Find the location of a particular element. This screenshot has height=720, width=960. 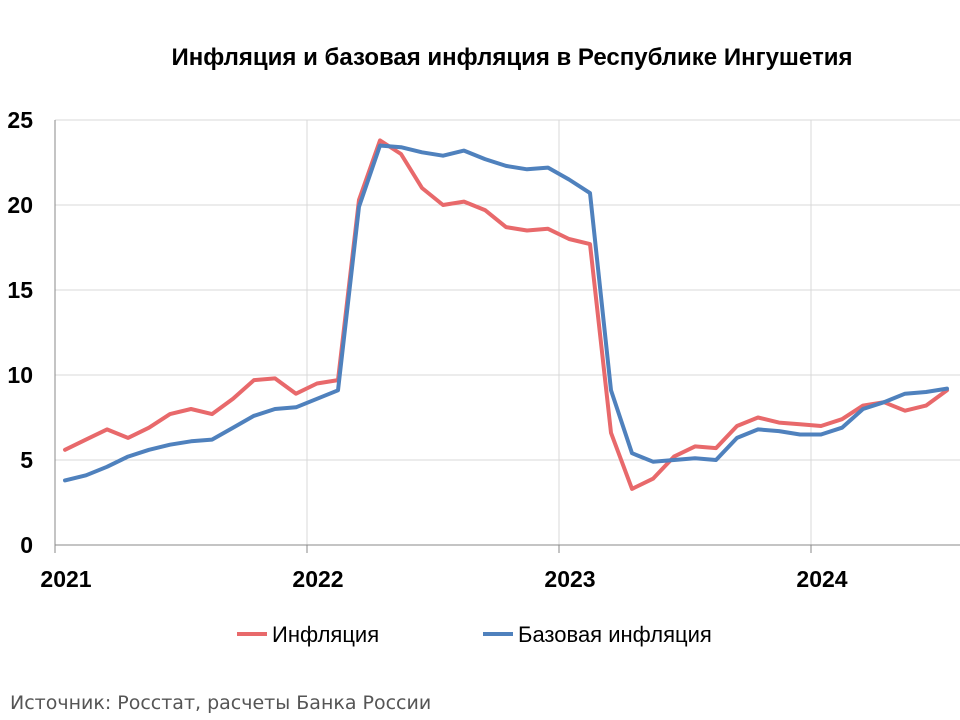

x-tick-labels: 2021 2022 2023 2024 is located at coordinates (443, 579).